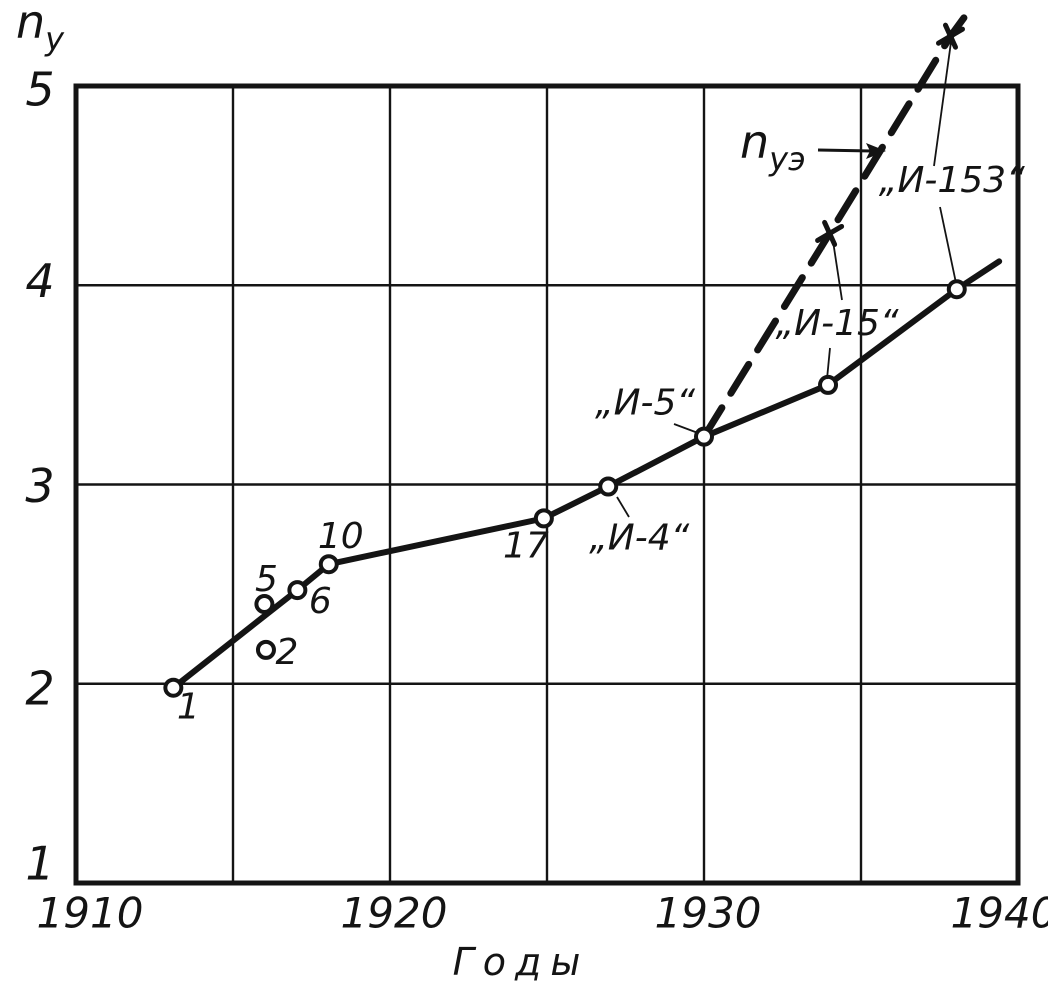  What do you see at coordinates (394, 913) in the screenshot?
I see `x-tick-1920: 1920` at bounding box center [394, 913].